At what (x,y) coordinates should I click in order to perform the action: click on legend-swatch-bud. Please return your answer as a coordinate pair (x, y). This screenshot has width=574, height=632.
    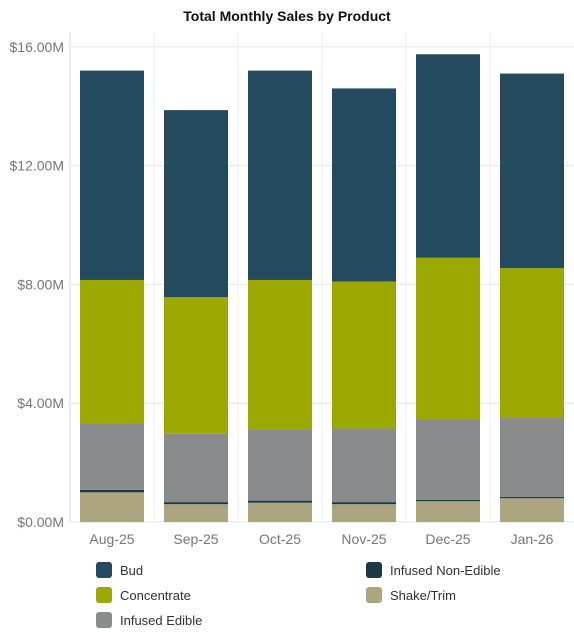
    Looking at the image, I should click on (104, 570).